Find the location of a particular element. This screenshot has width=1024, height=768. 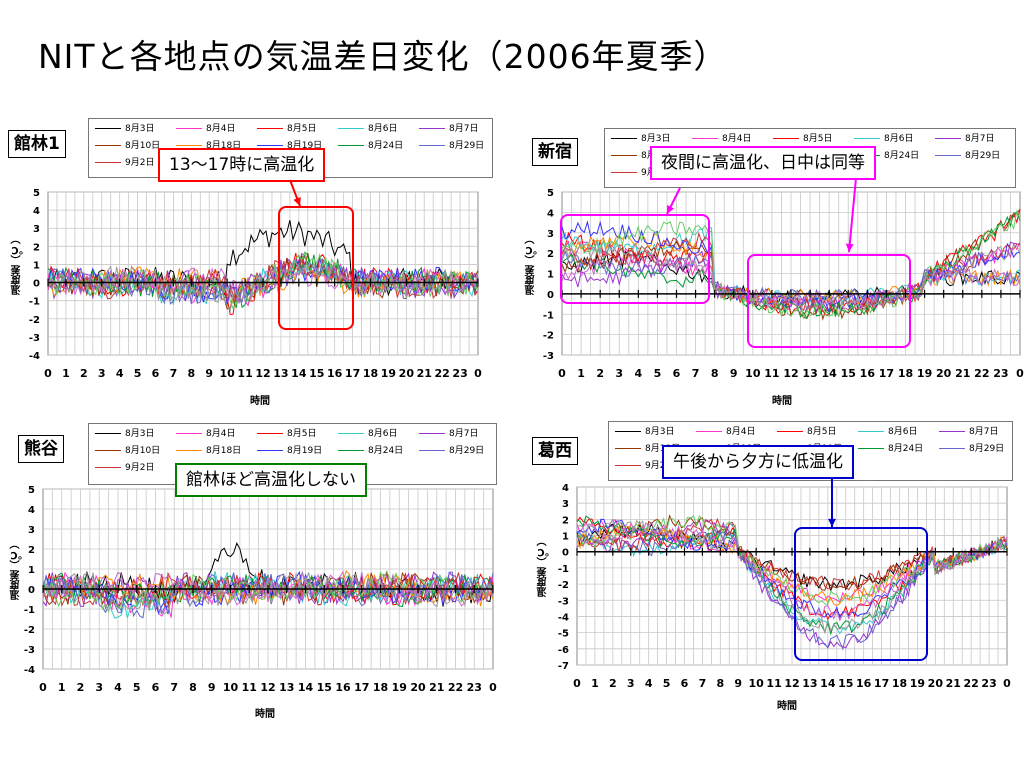

annotation-callout: 13〜17時に高温化 is located at coordinates (242, 165).